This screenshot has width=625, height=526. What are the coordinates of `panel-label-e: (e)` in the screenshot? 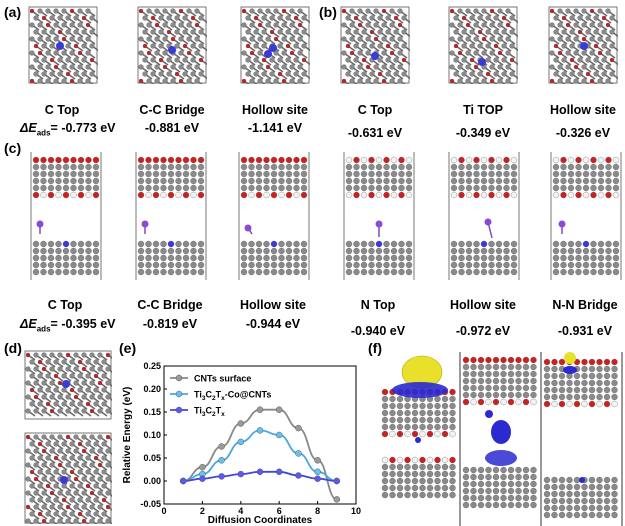 It's located at (128, 348).